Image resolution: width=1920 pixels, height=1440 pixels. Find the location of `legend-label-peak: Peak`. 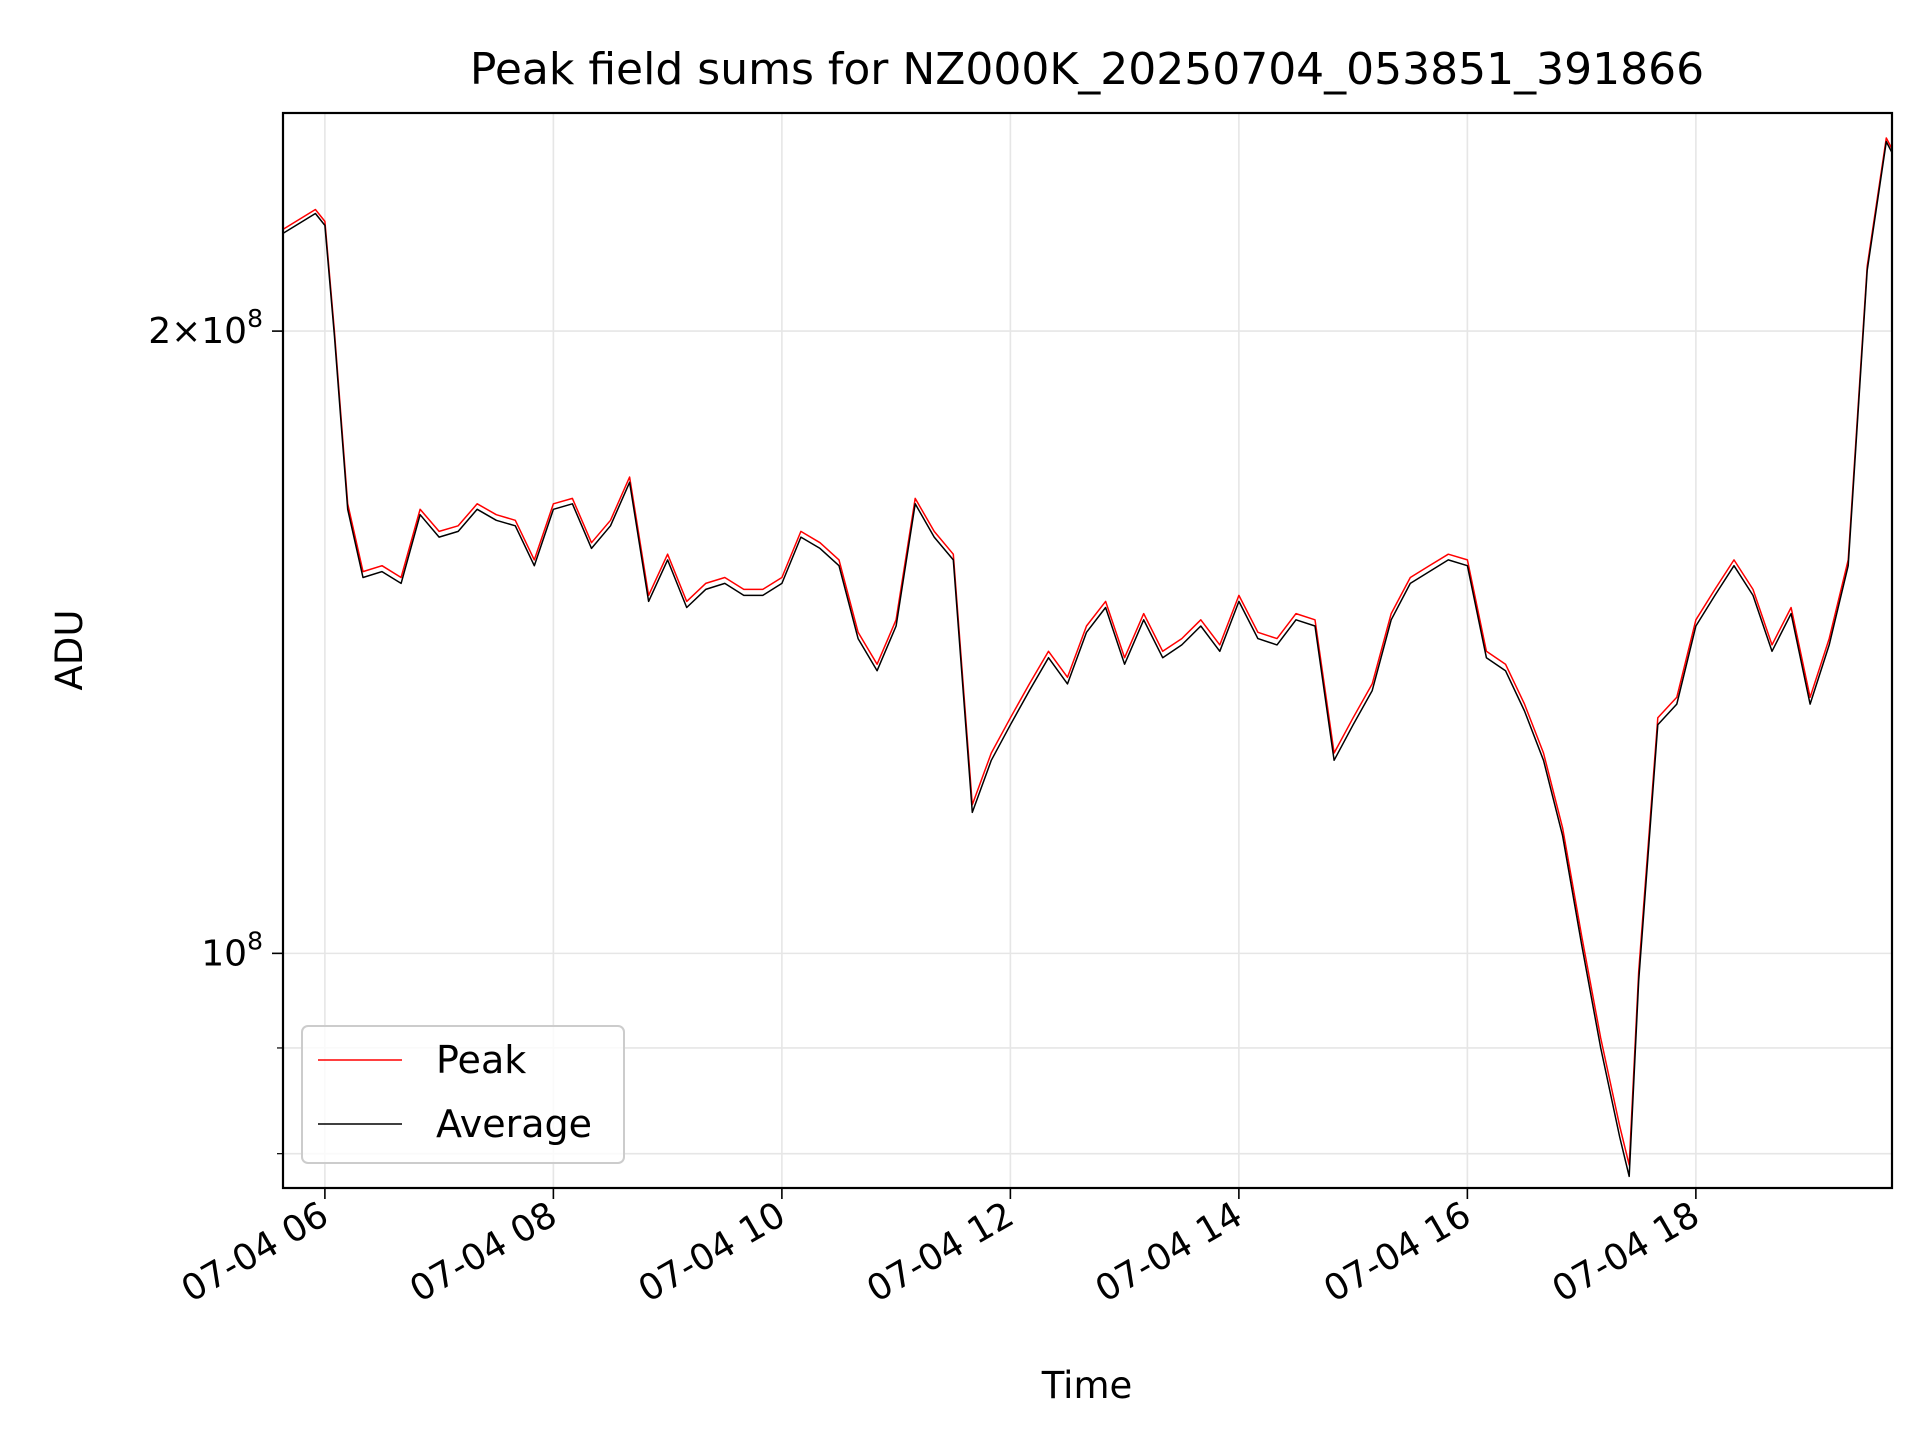

legend-label-peak: Peak is located at coordinates (481, 1060).